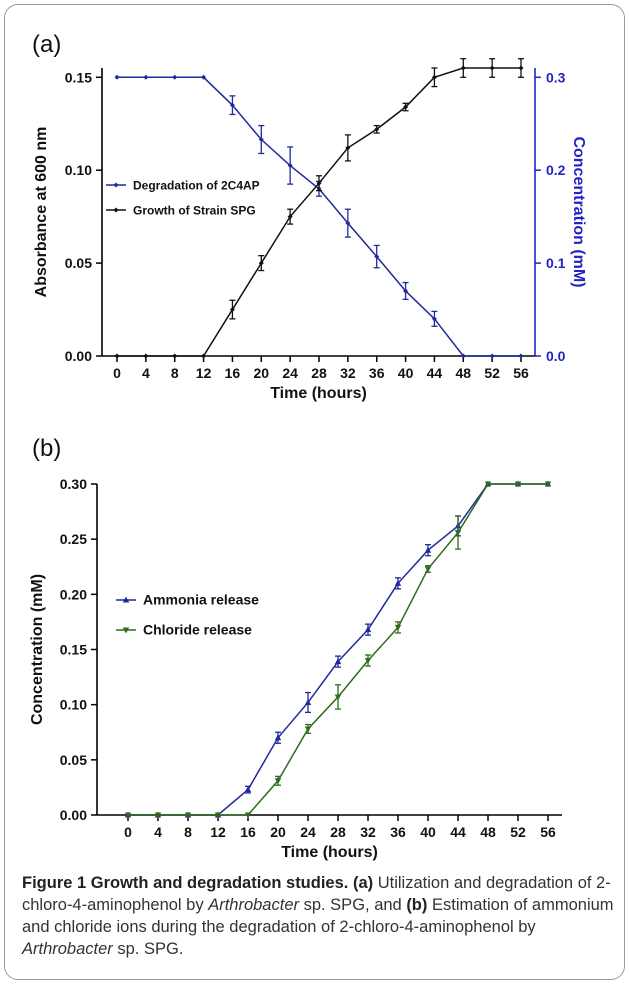  What do you see at coordinates (41, 212) in the screenshot?
I see `panel-a-y-axis-title: Absorbance at 600 nm` at bounding box center [41, 212].